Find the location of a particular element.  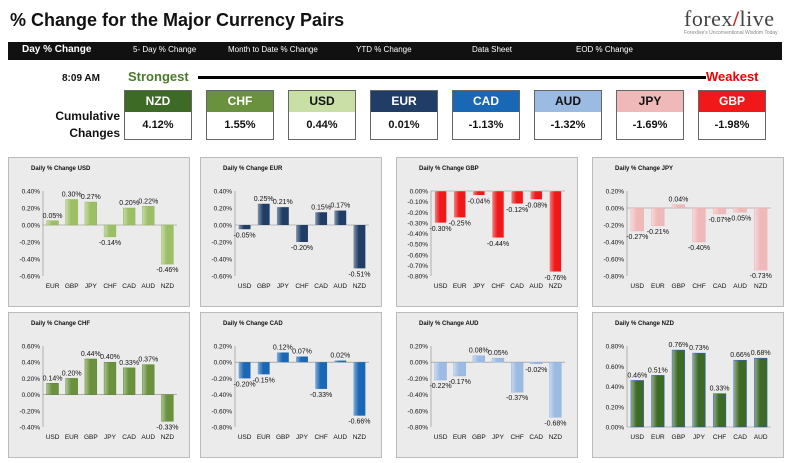

tab-day-change: Day % Change is located at coordinates (57, 49).